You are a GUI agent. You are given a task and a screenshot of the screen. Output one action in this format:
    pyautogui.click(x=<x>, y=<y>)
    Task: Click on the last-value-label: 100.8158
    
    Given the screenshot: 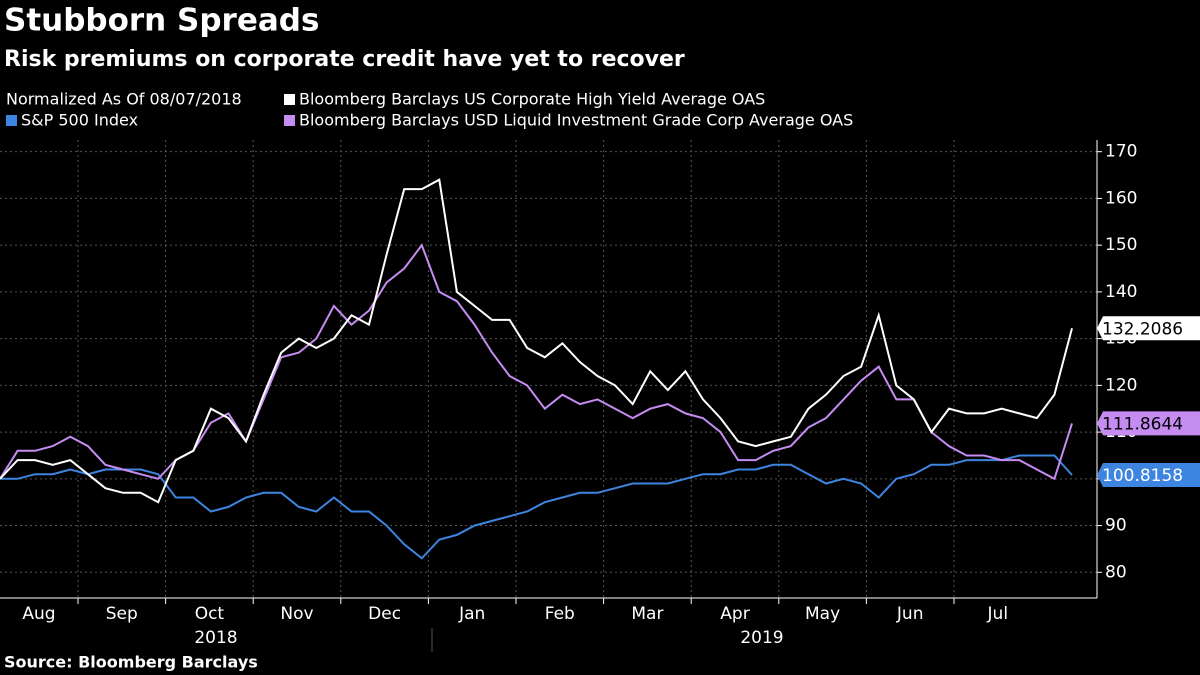 What is the action you would take?
    pyautogui.click(x=1142, y=476)
    